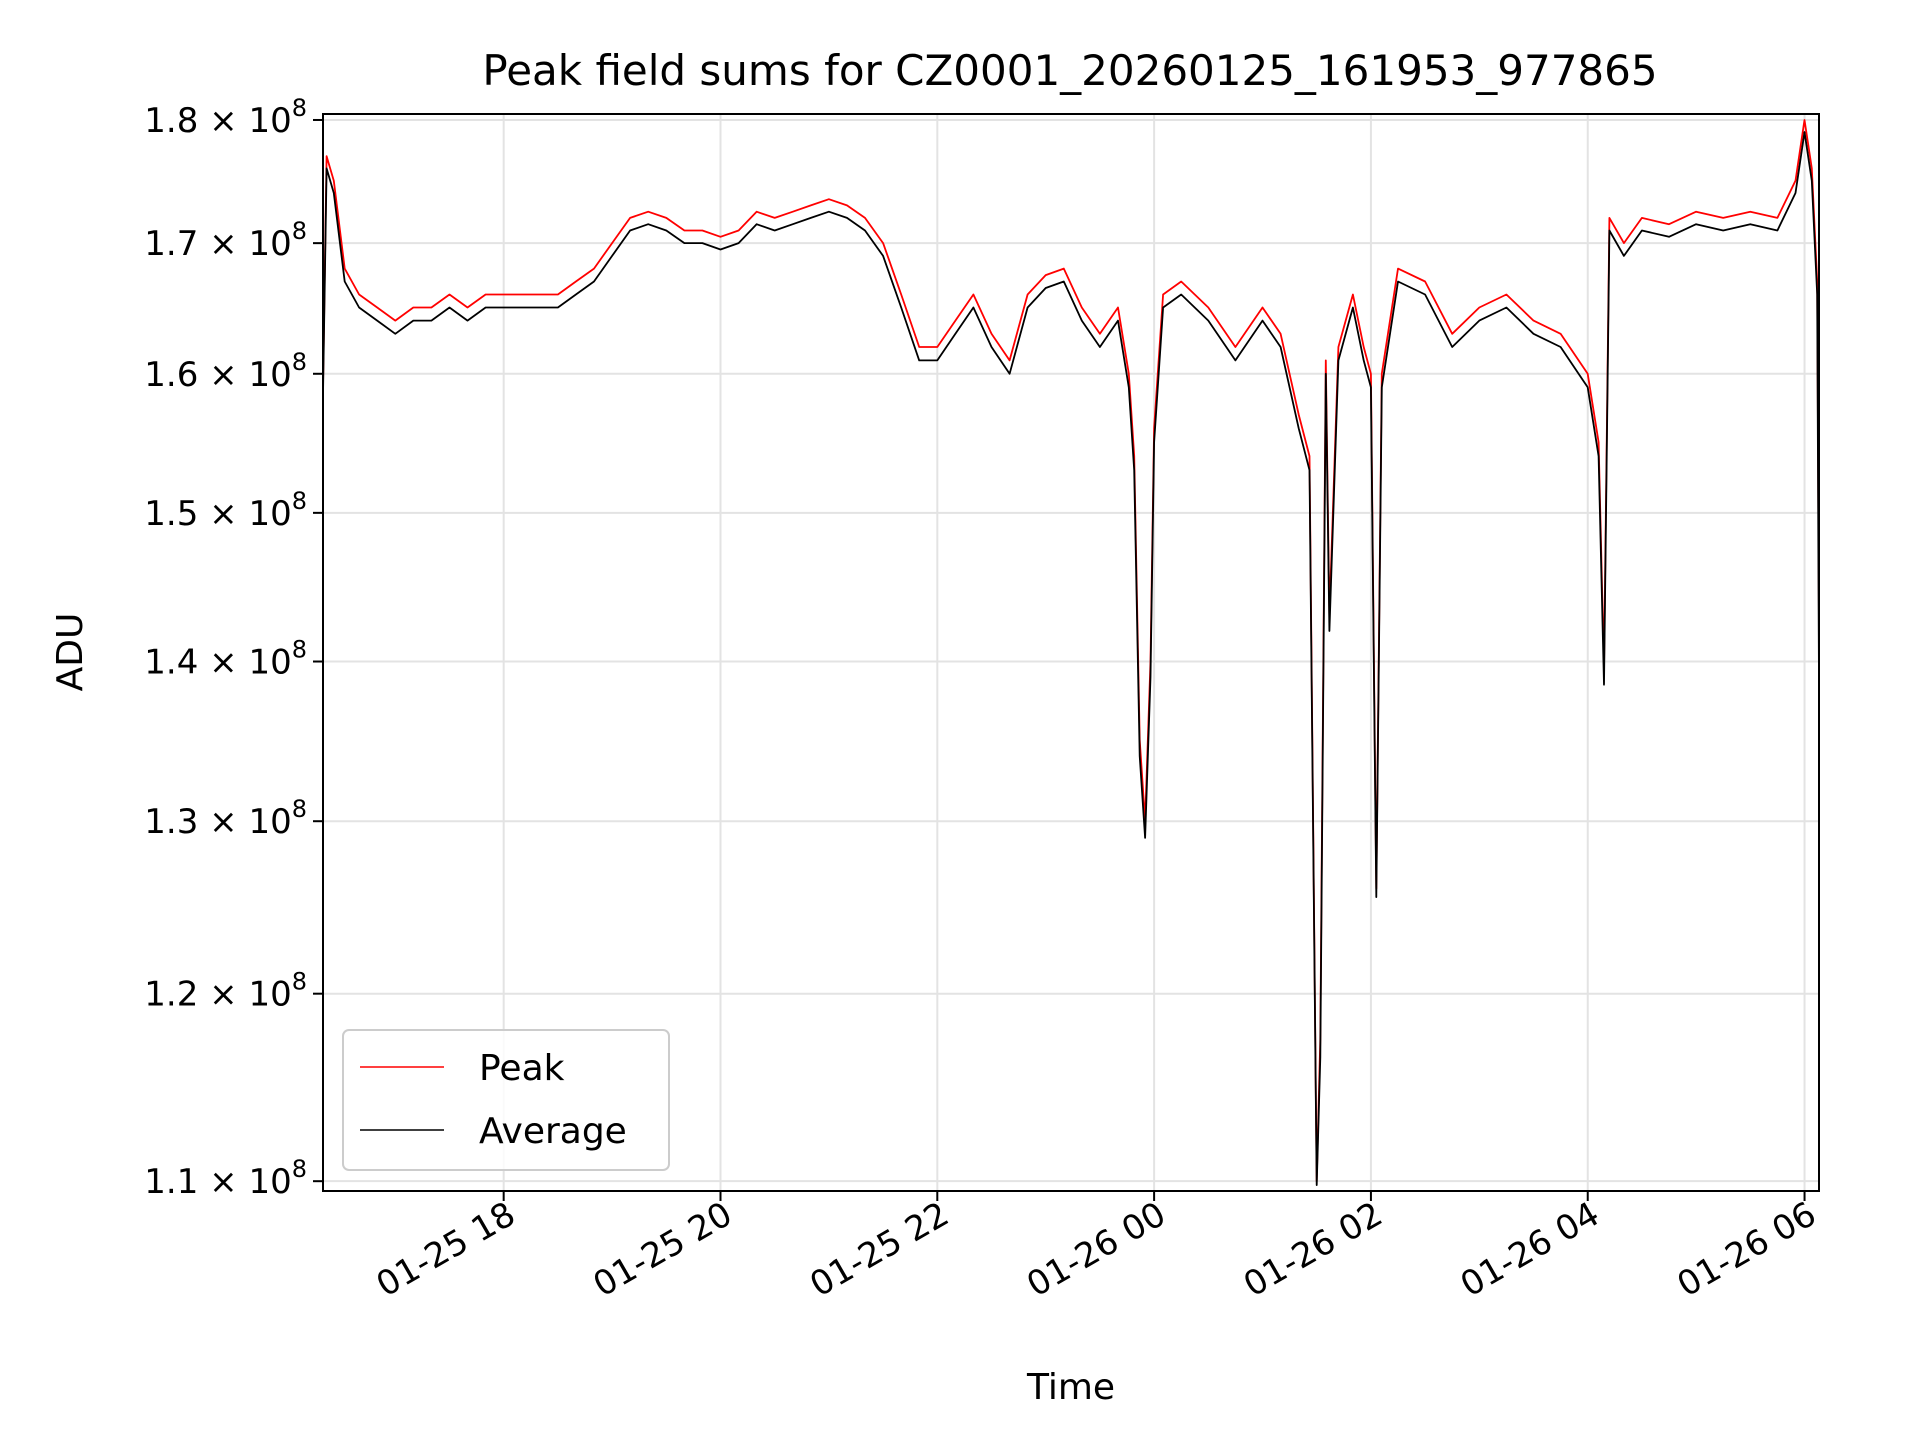 The width and height of the screenshot is (1920, 1440). Describe the element at coordinates (225, 510) in the screenshot. I see `y-tick-label: 1.5 × 108` at that location.